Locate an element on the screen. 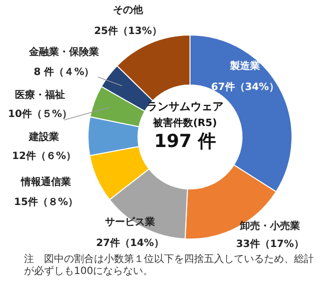 Image resolution: width=323 pixels, height=281 pixels. data-label: 27件（14%） is located at coordinates (130, 242).